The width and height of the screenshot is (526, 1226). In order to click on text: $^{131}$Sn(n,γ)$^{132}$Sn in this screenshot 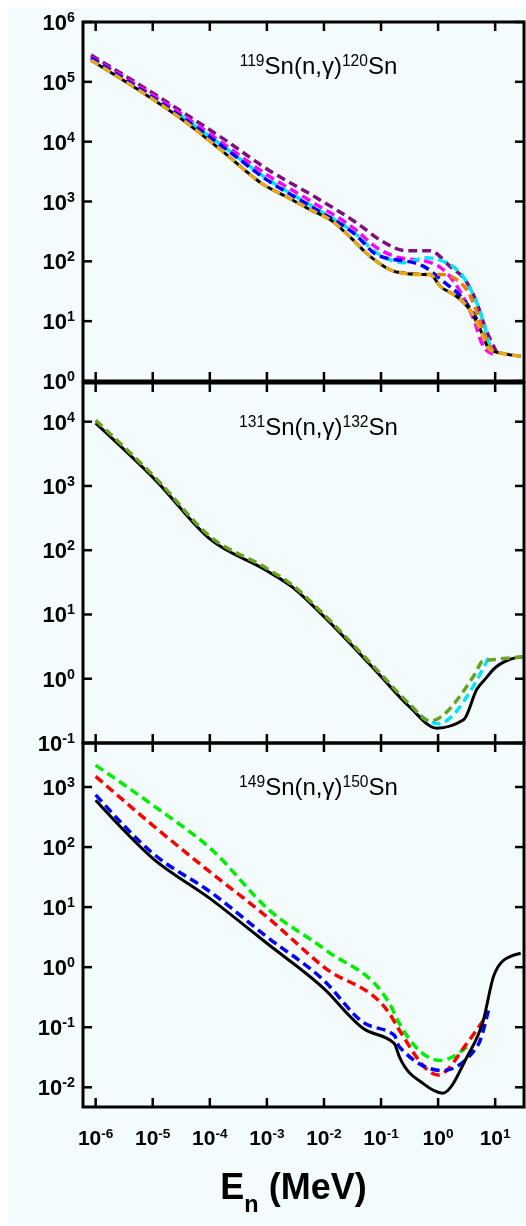, I will do `click(318, 426)`.